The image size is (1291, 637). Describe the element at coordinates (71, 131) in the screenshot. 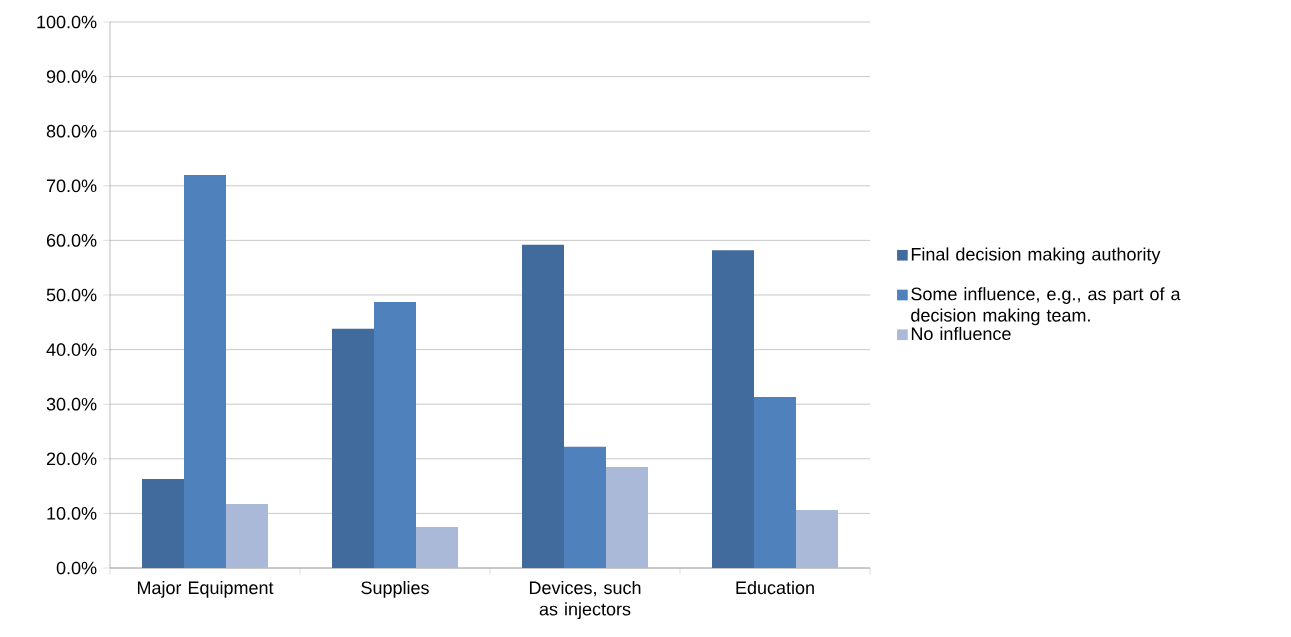

I see `y-tick-label: 80.0%` at that location.